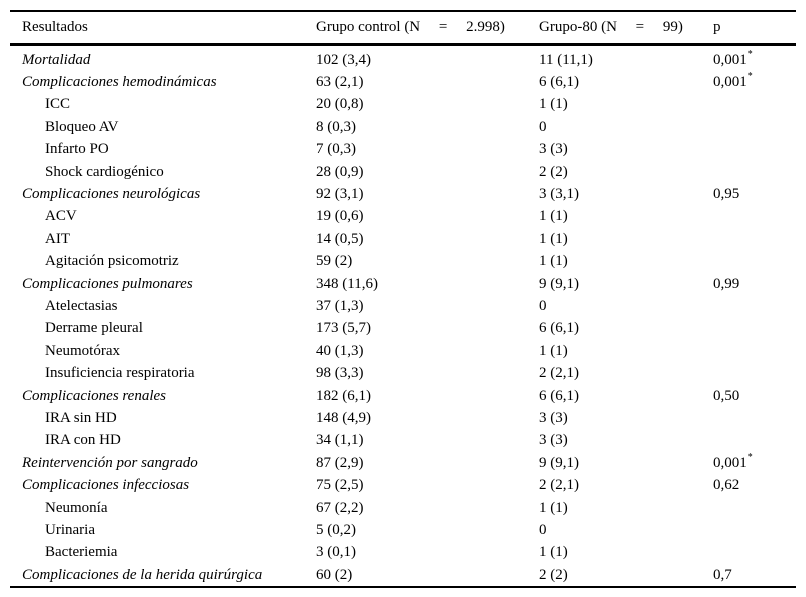  Describe the element at coordinates (58, 104) in the screenshot. I see `row-label-cell: ICC` at that location.